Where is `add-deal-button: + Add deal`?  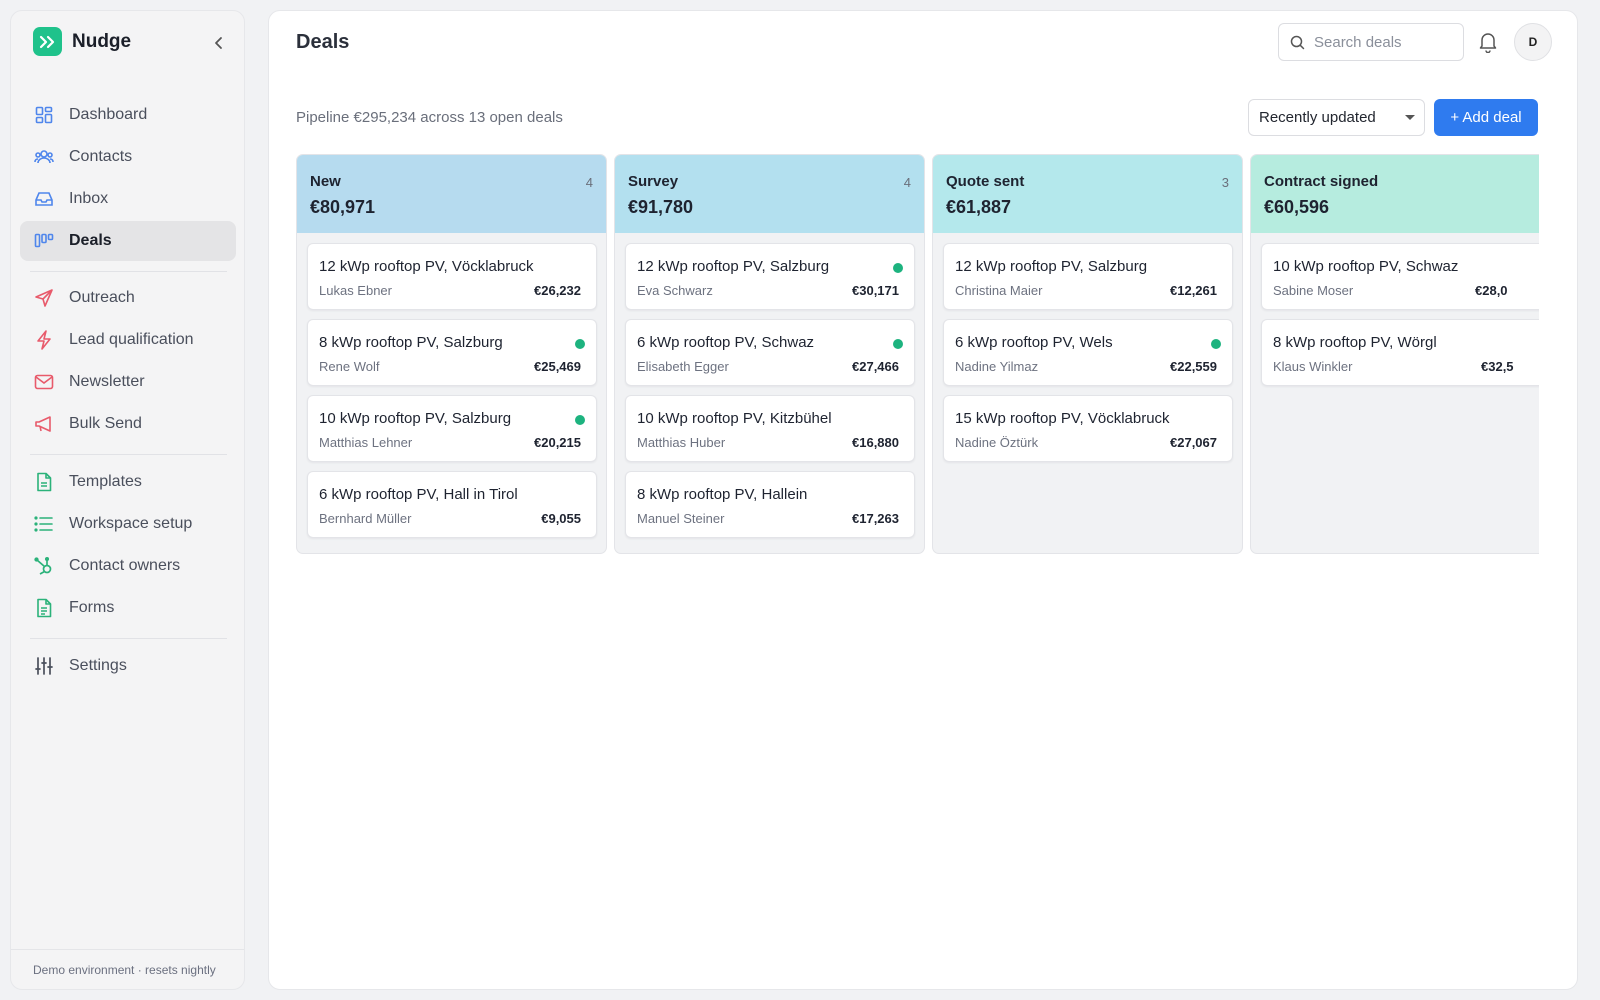 add-deal-button: + Add deal is located at coordinates (1486, 117).